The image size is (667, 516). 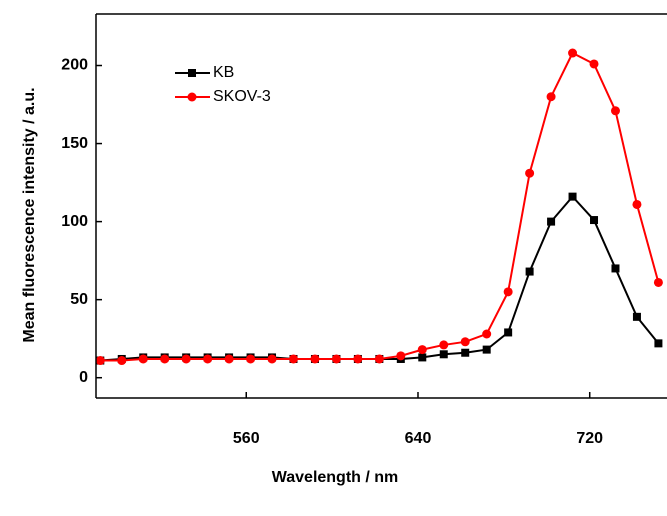 What do you see at coordinates (246, 438) in the screenshot?
I see `x-tick-label: 560` at bounding box center [246, 438].